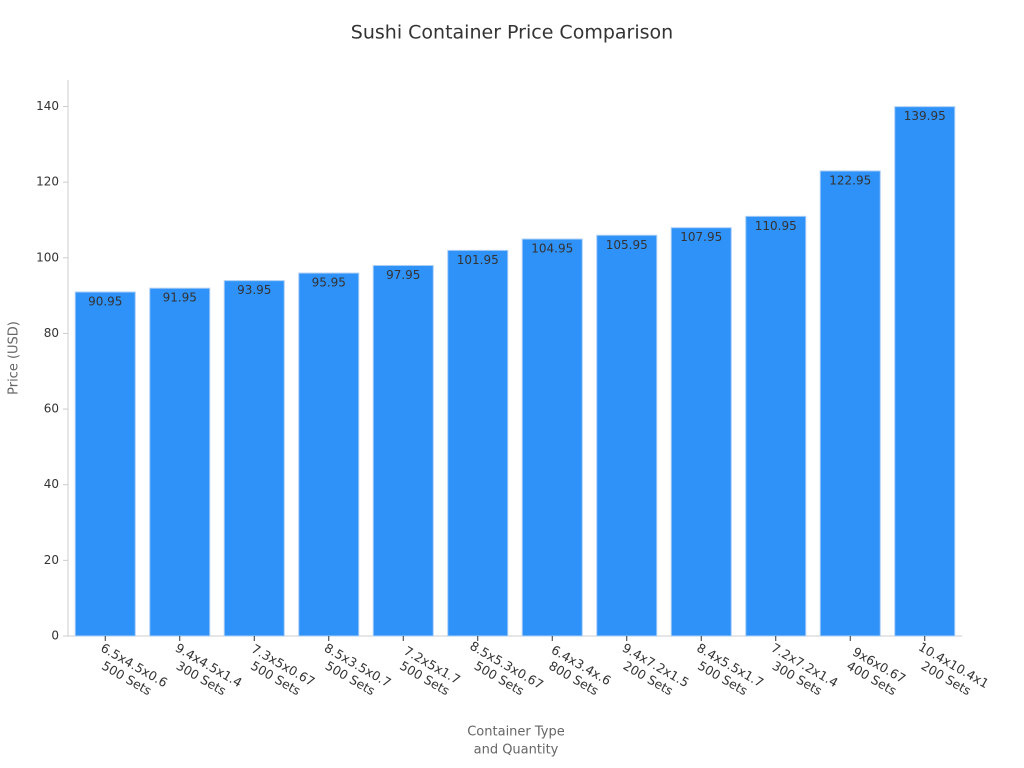 This screenshot has height=768, width=1024. What do you see at coordinates (55, 636) in the screenshot?
I see `y-tick-label: 0` at bounding box center [55, 636].